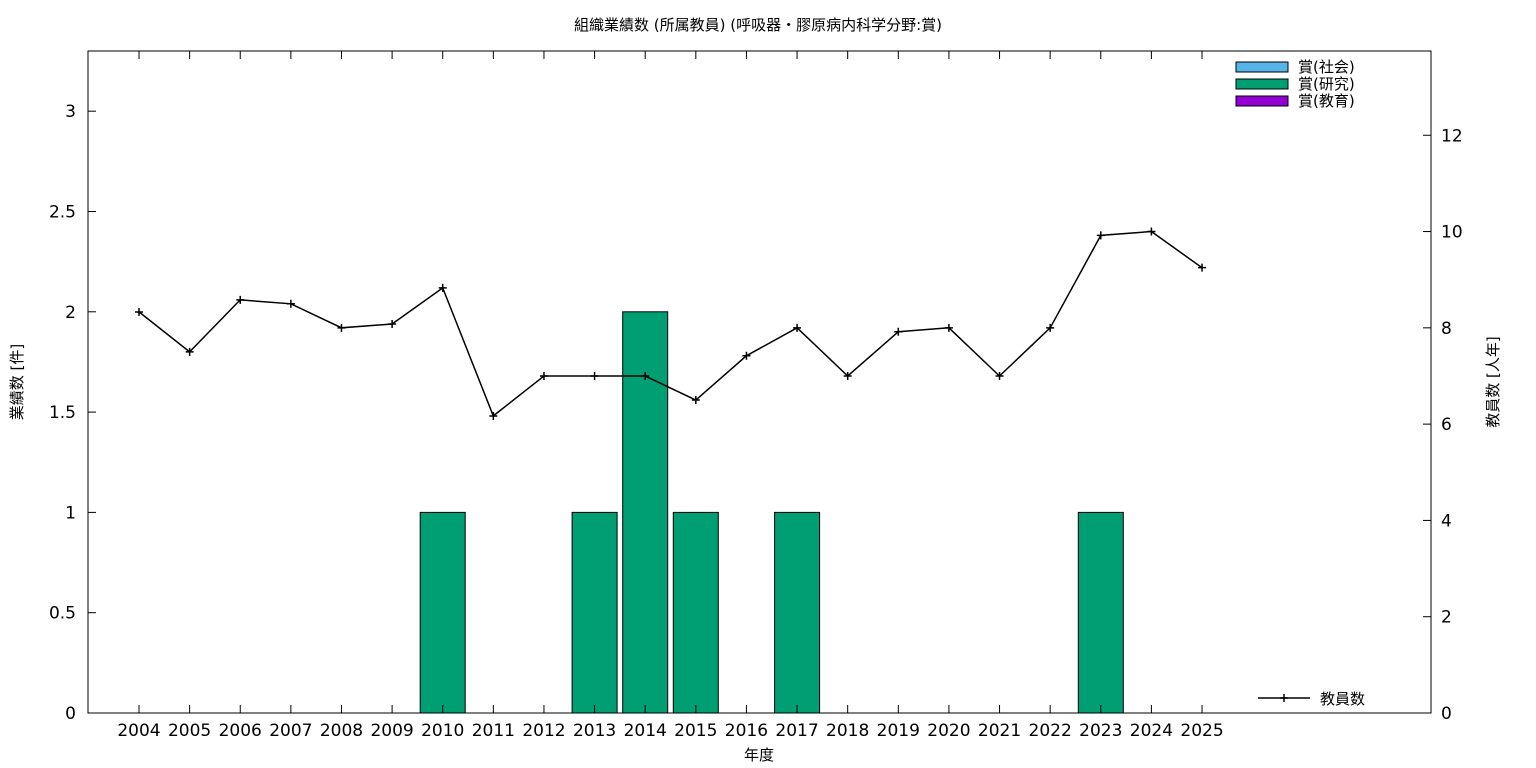 This screenshot has width=1536, height=768. What do you see at coordinates (341, 731) in the screenshot?
I see `x-tick-label: 2008` at bounding box center [341, 731].